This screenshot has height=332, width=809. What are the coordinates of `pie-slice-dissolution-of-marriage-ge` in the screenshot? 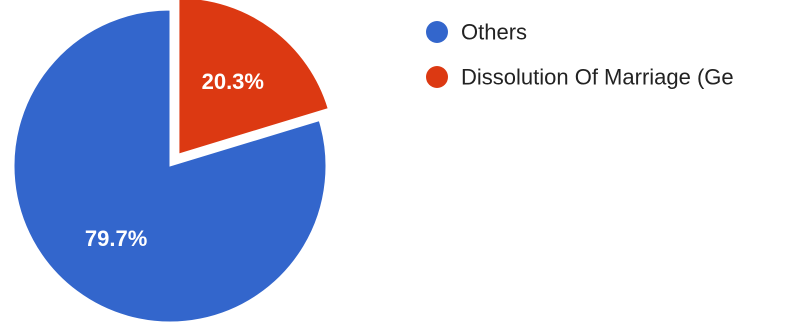 It's located at (253, 77).